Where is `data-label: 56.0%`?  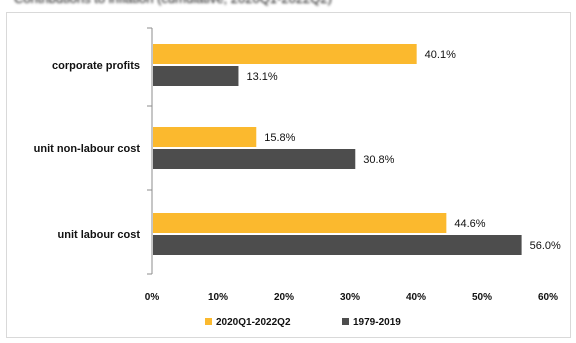 data-label: 56.0% is located at coordinates (545, 246).